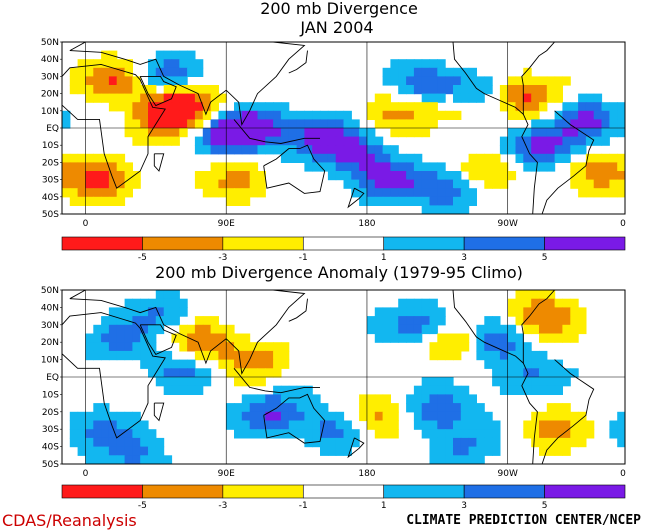  I want to click on coastline, so click(276, 131).